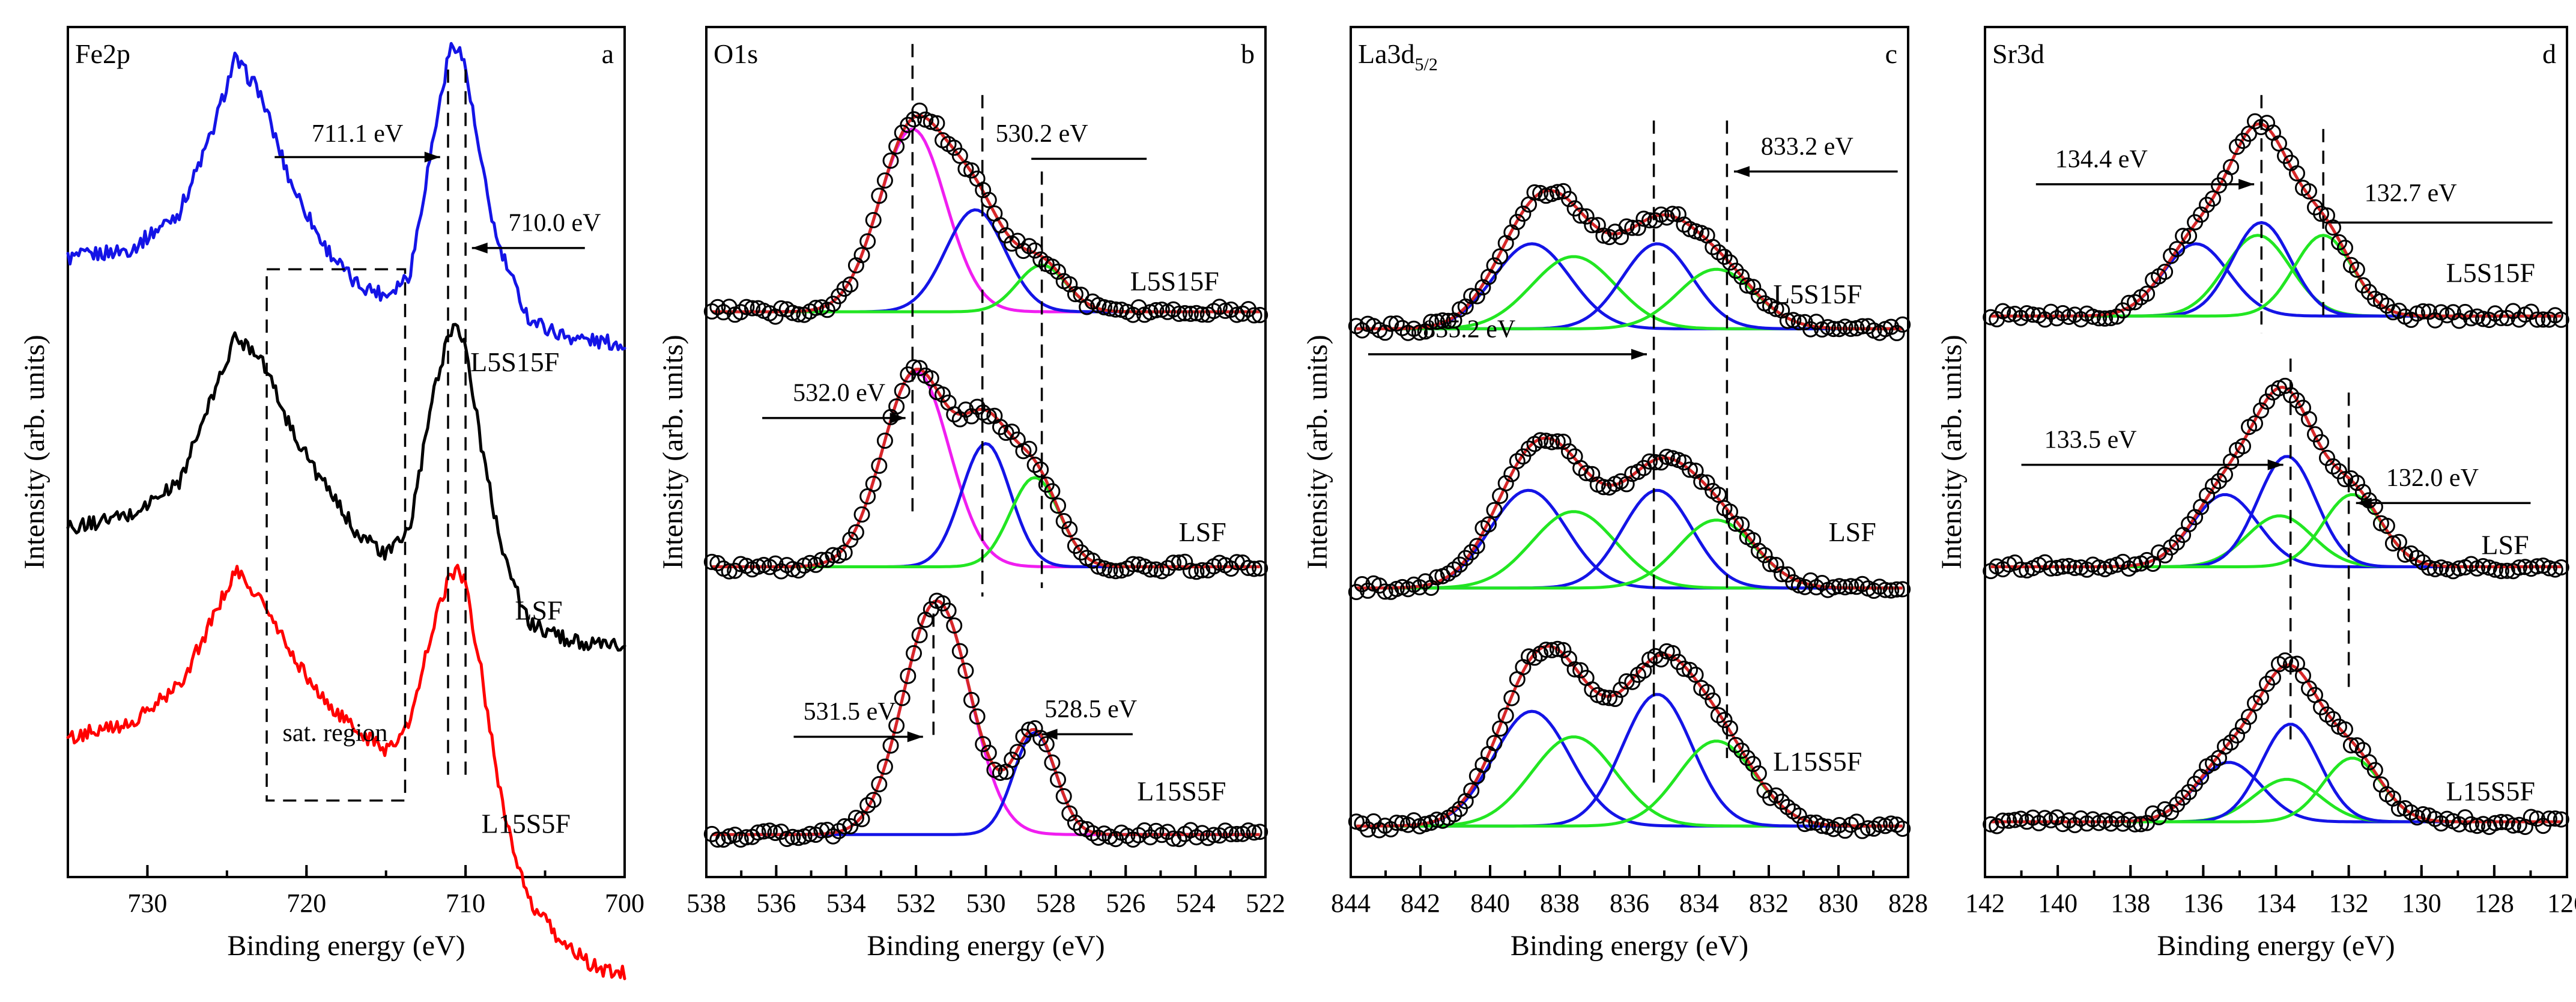  Describe the element at coordinates (2432, 478) in the screenshot. I see `annotation-text: 132.0 eV` at that location.